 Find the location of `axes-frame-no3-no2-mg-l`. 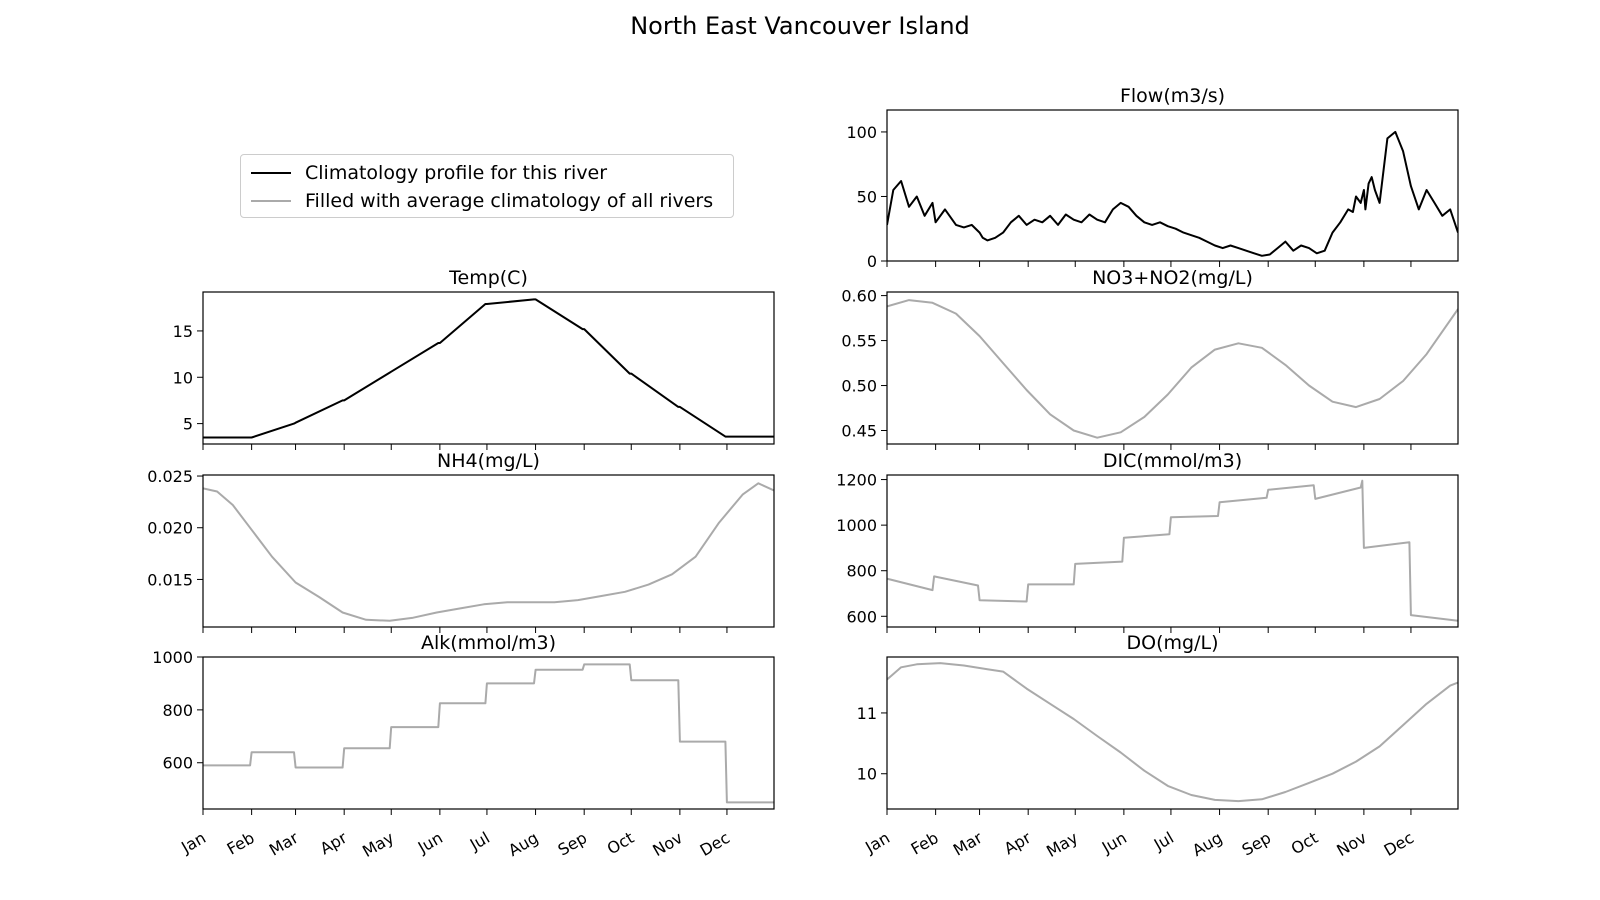

axes-frame-no3-no2-mg-l is located at coordinates (1172, 368).